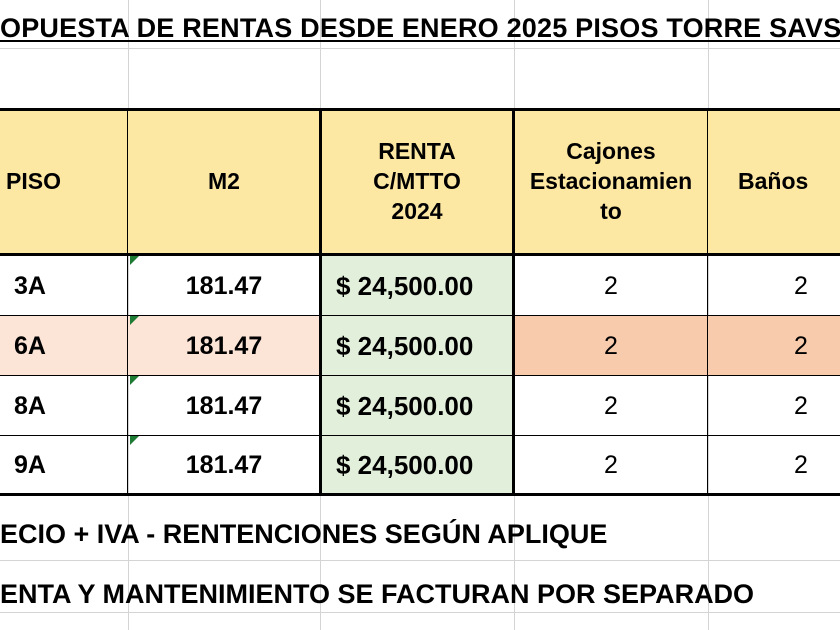  I want to click on row-3a-banos: 2, so click(774, 286).